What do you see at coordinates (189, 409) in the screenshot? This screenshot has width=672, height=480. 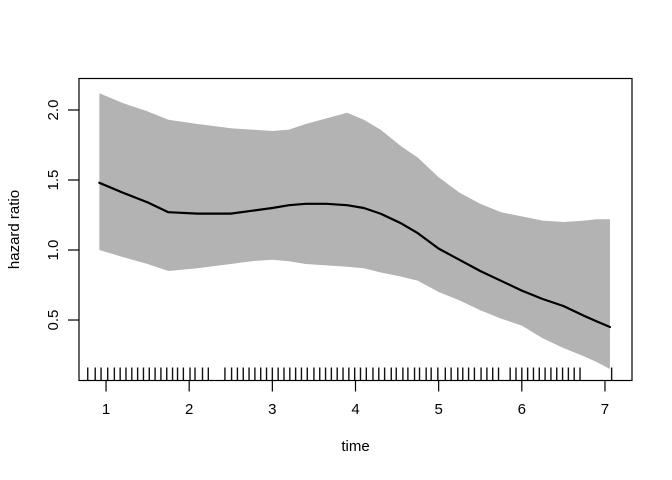 I see `x-tick-label: 2` at bounding box center [189, 409].